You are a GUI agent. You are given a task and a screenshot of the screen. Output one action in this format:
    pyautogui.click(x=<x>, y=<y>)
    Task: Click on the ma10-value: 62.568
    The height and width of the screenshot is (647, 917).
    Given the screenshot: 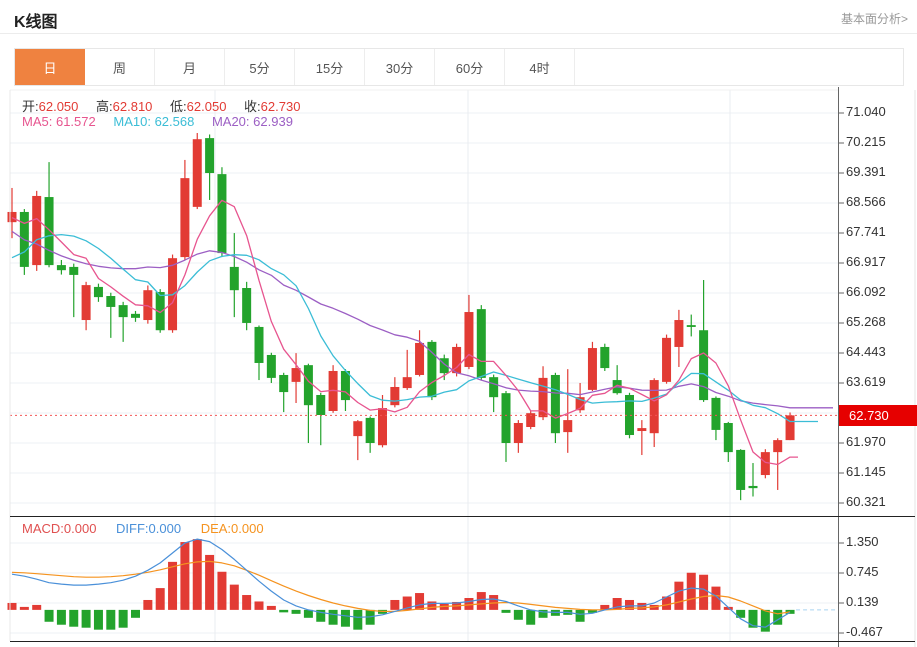 What is the action you would take?
    pyautogui.click(x=174, y=121)
    